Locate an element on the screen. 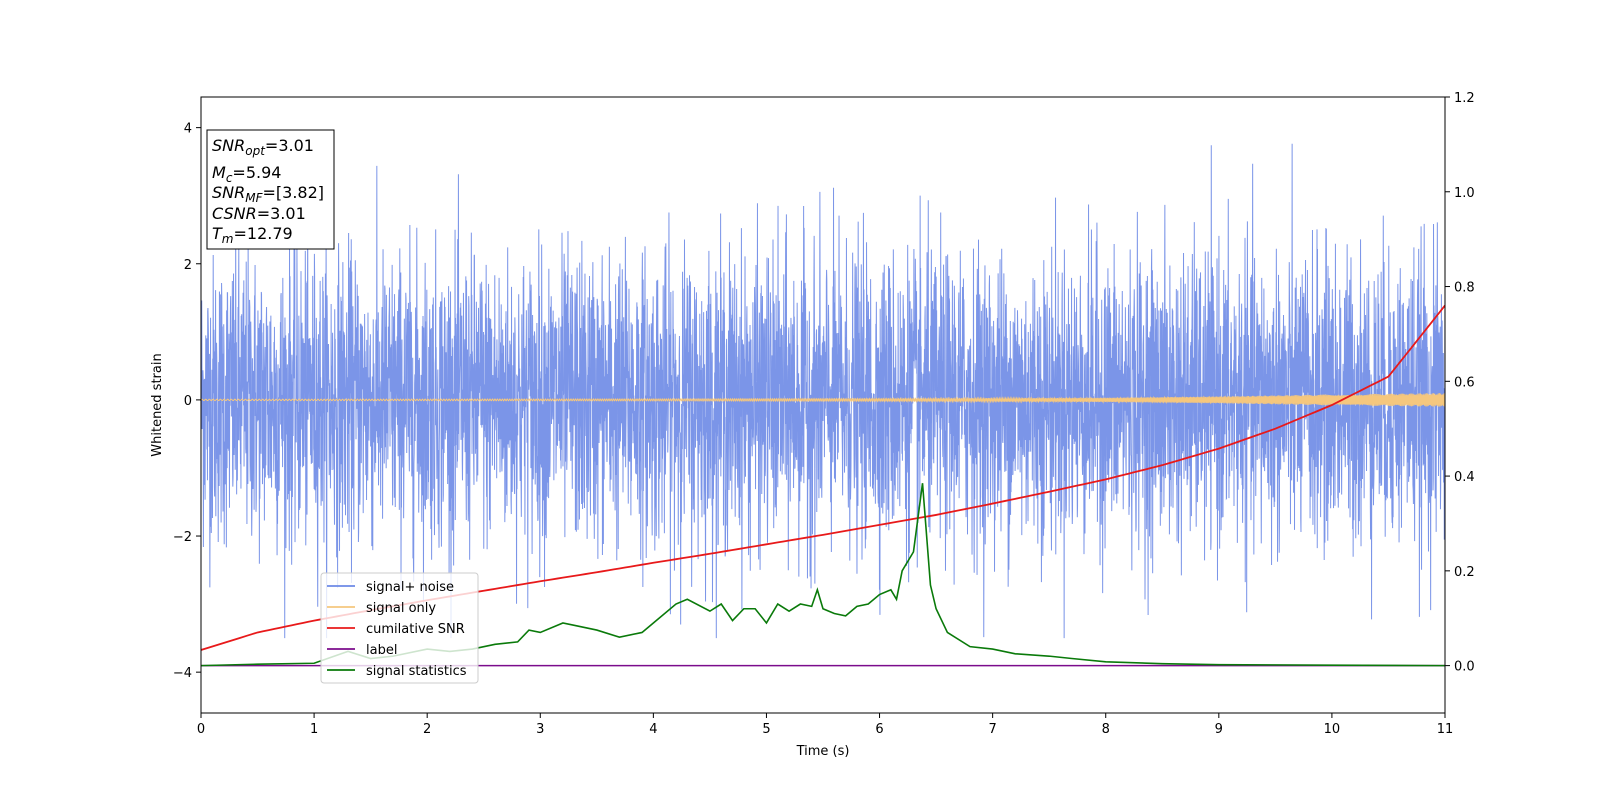  legend-label: cumilative SNR is located at coordinates (415, 629).